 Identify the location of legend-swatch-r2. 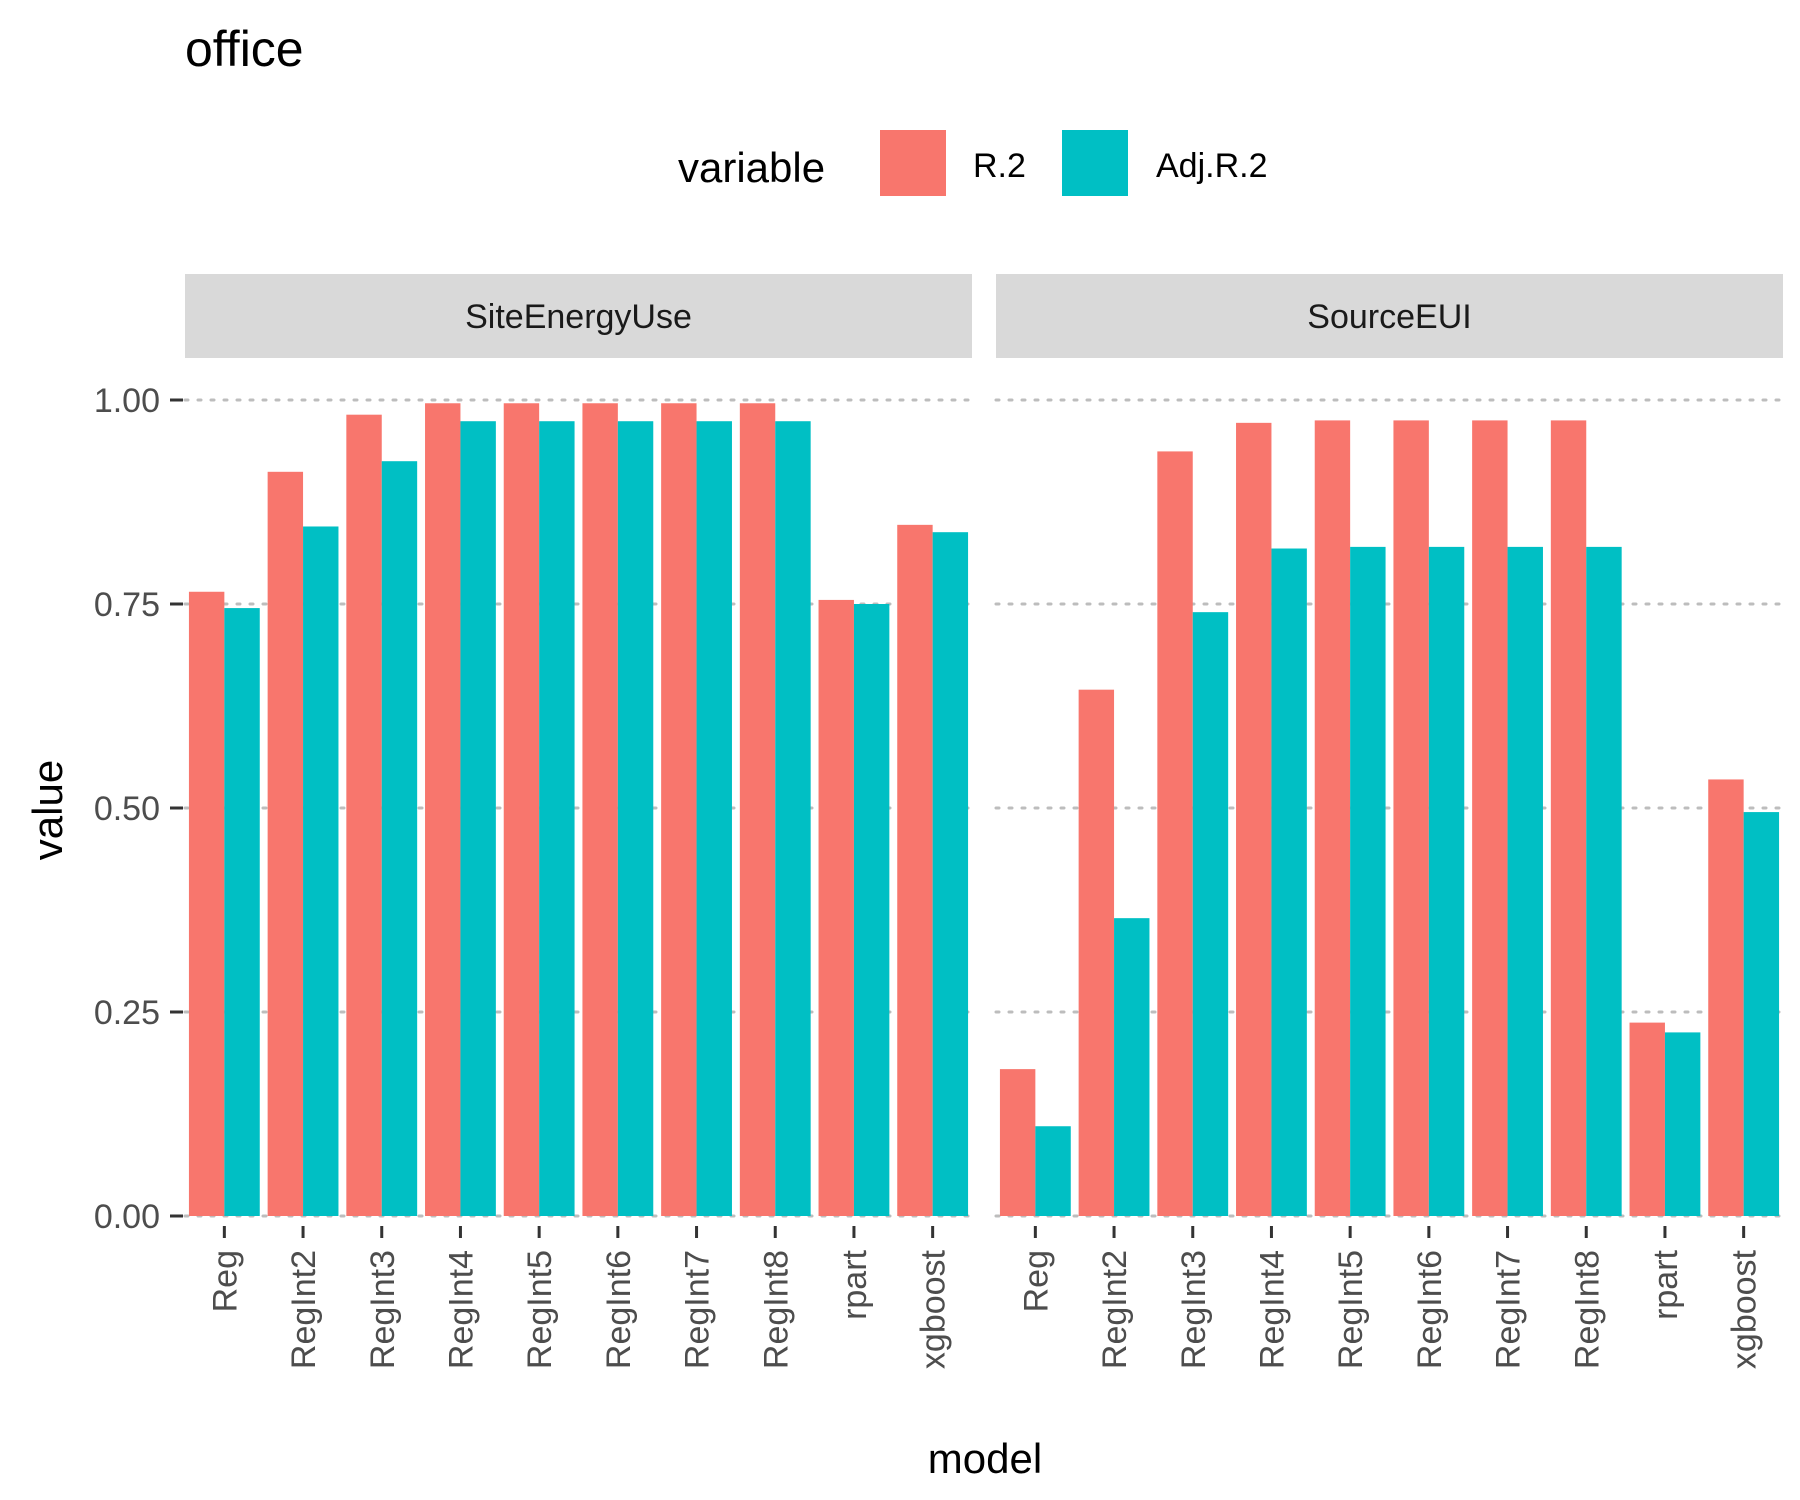
(913, 163).